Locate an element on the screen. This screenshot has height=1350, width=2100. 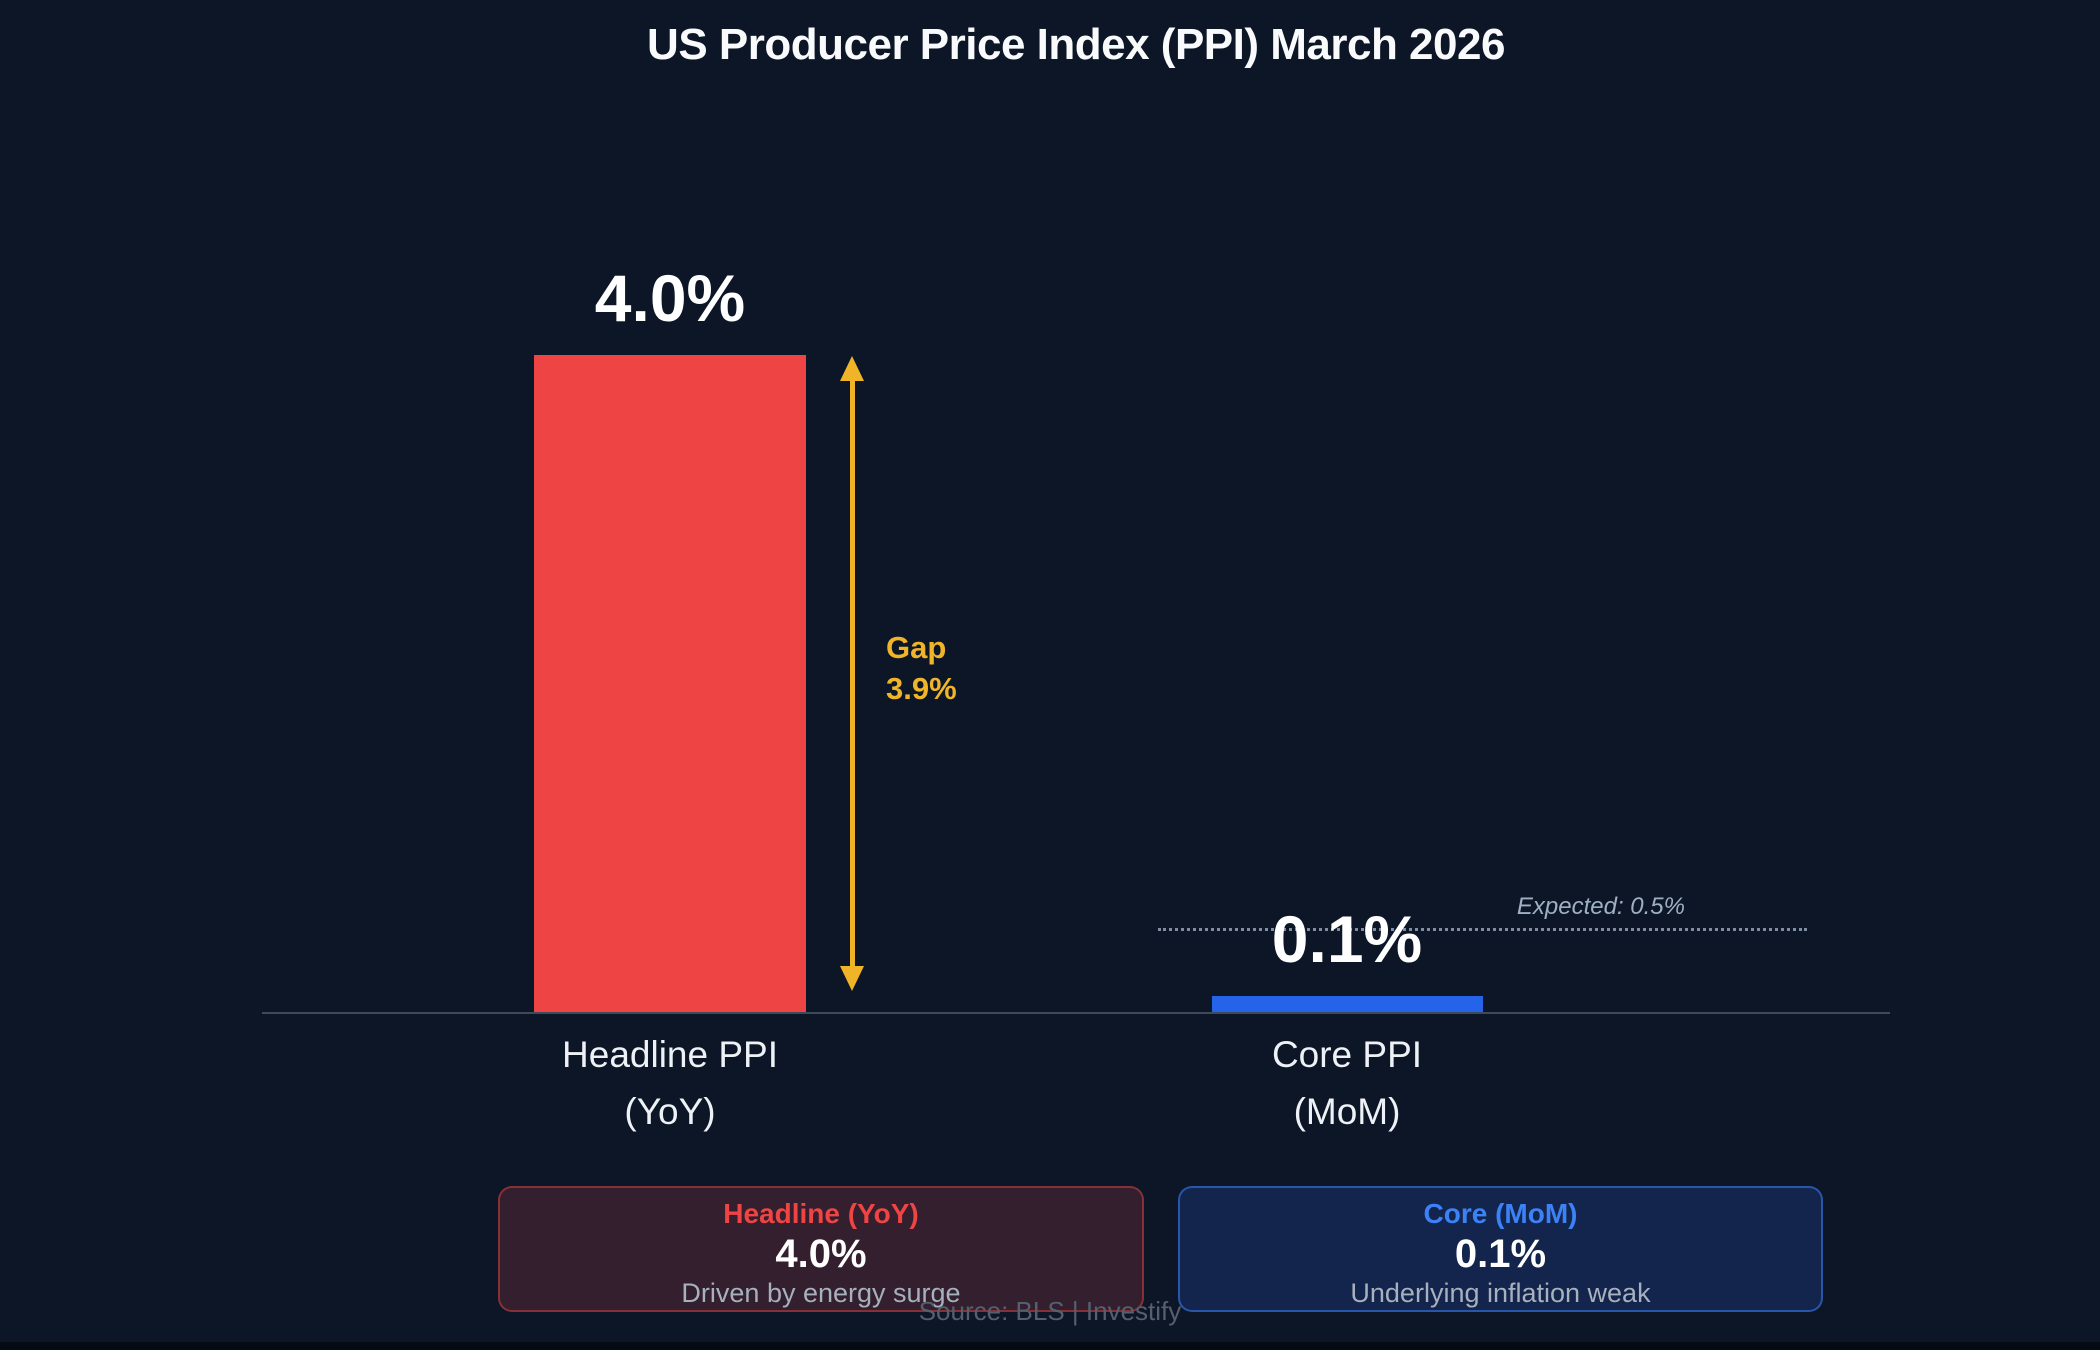
x-axis-baseline is located at coordinates (1076, 1013).